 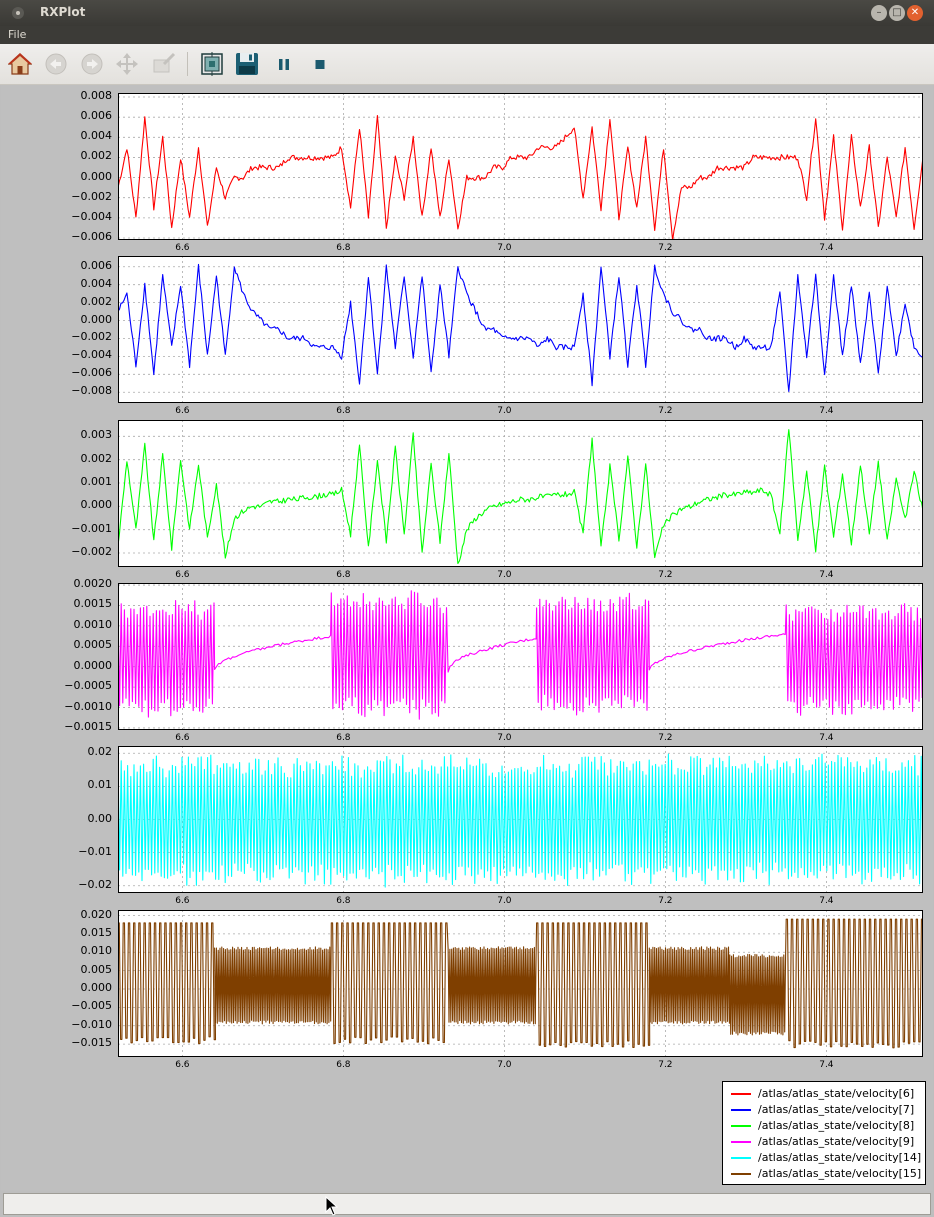 What do you see at coordinates (836, 1093) in the screenshot?
I see `legend-label: /atlas/atlas_state/velocity[6]` at bounding box center [836, 1093].